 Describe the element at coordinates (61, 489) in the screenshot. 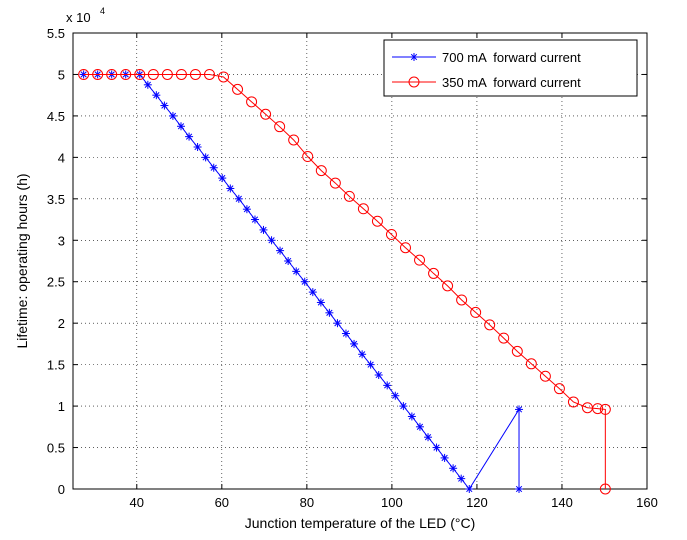

I see `y-tick-label: 0` at that location.